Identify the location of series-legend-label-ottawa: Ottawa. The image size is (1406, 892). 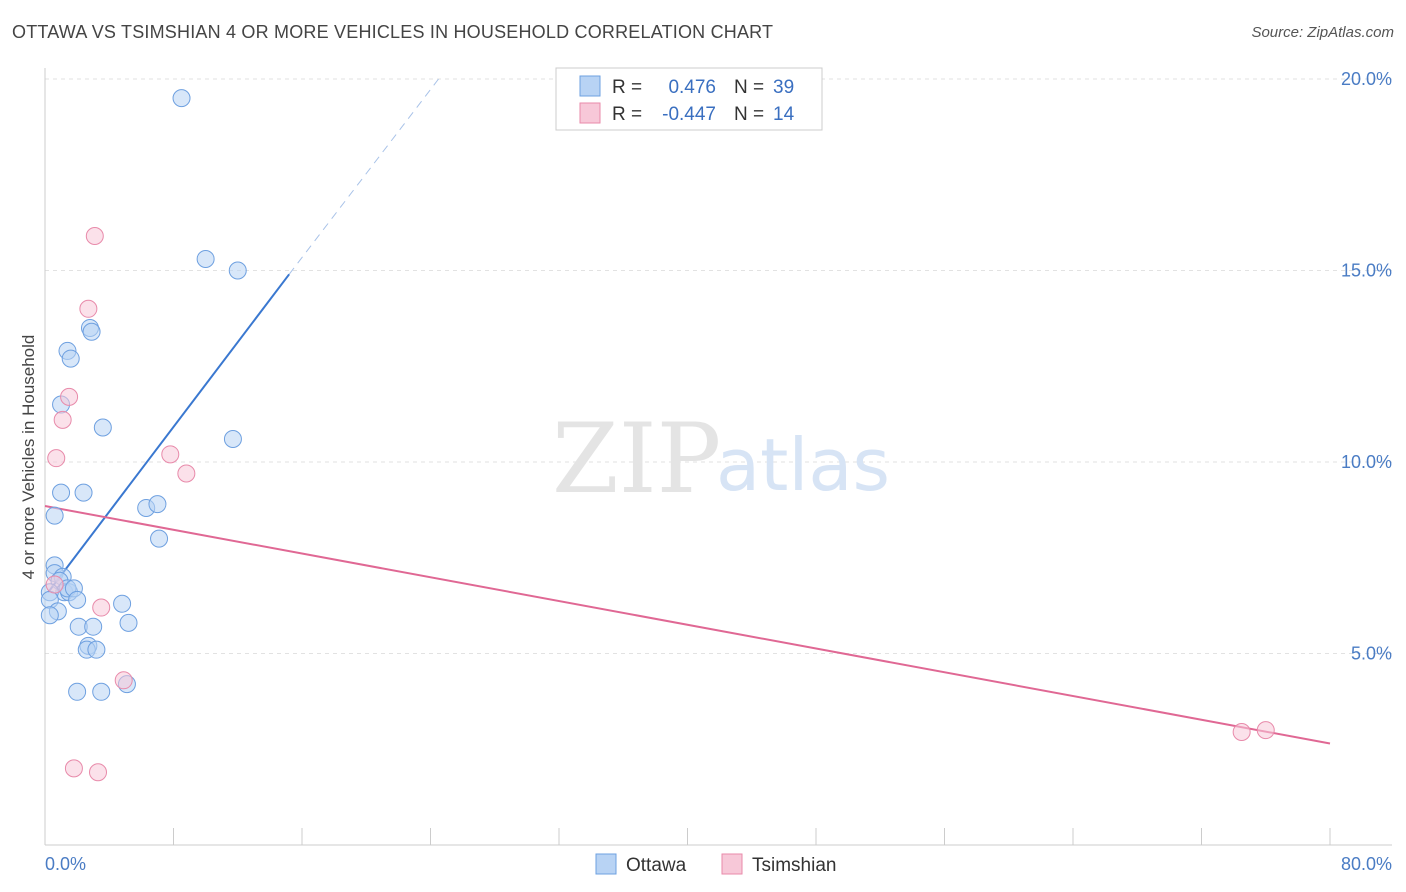
(656, 865).